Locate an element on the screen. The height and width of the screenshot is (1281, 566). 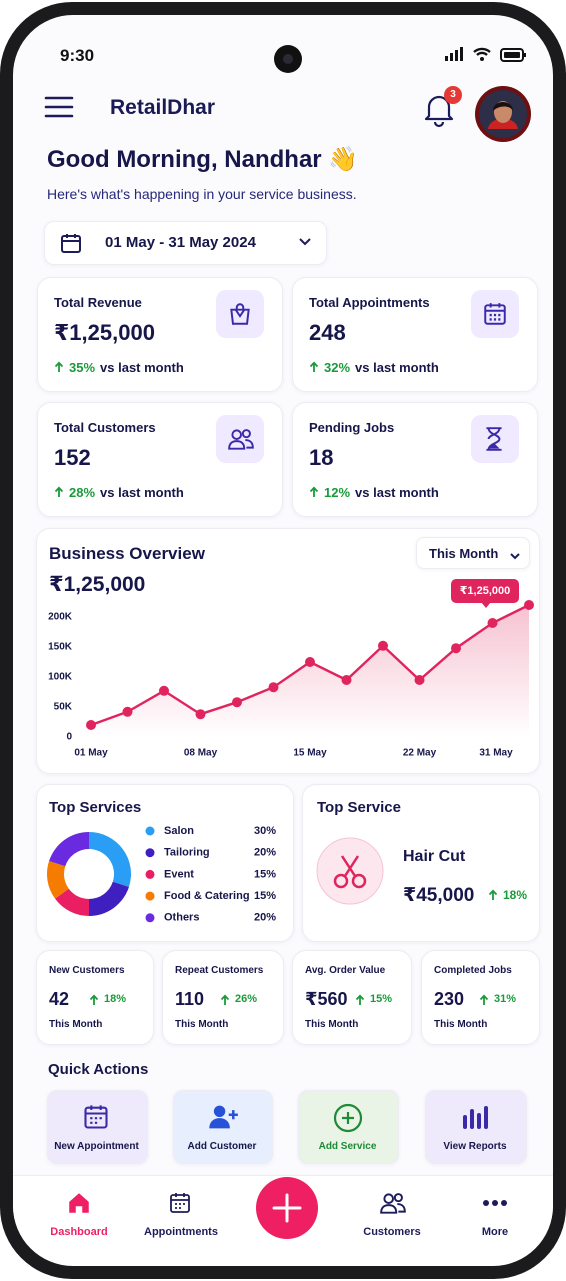
badge-count: 3 is located at coordinates (453, 94).